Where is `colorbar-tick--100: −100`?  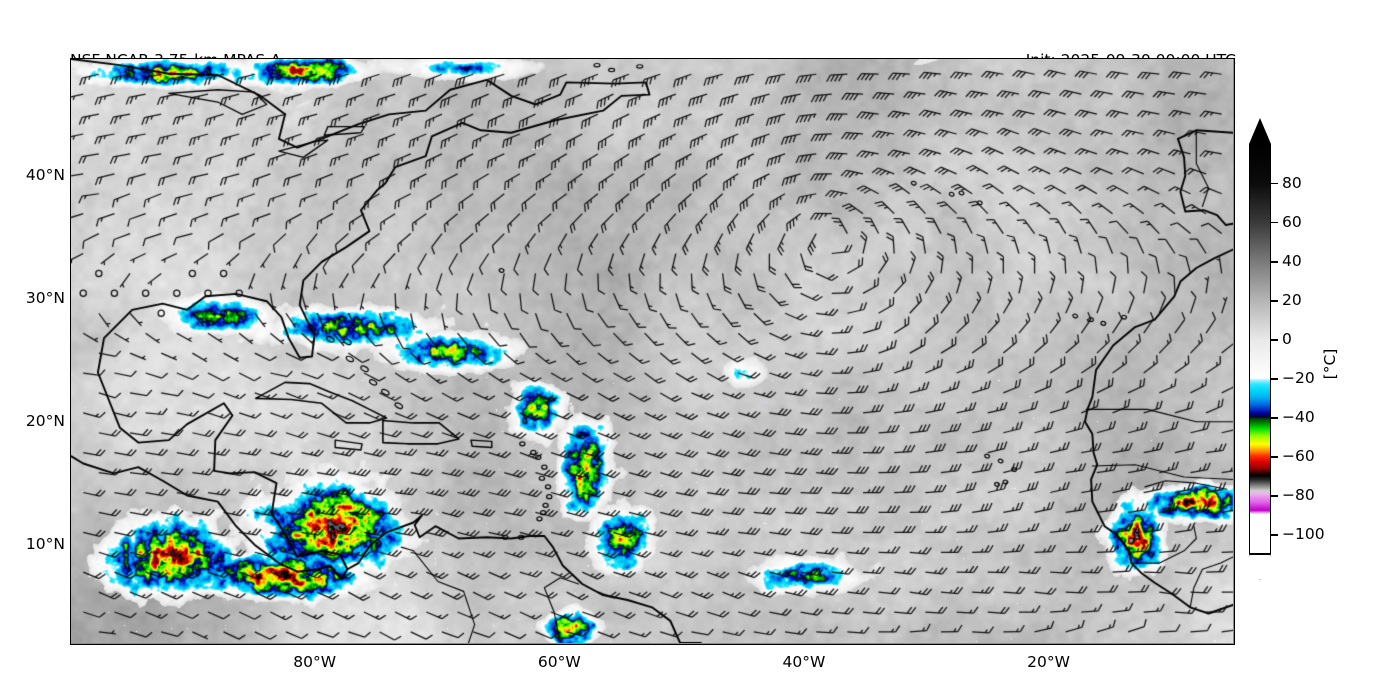 colorbar-tick--100: −100 is located at coordinates (1303, 534).